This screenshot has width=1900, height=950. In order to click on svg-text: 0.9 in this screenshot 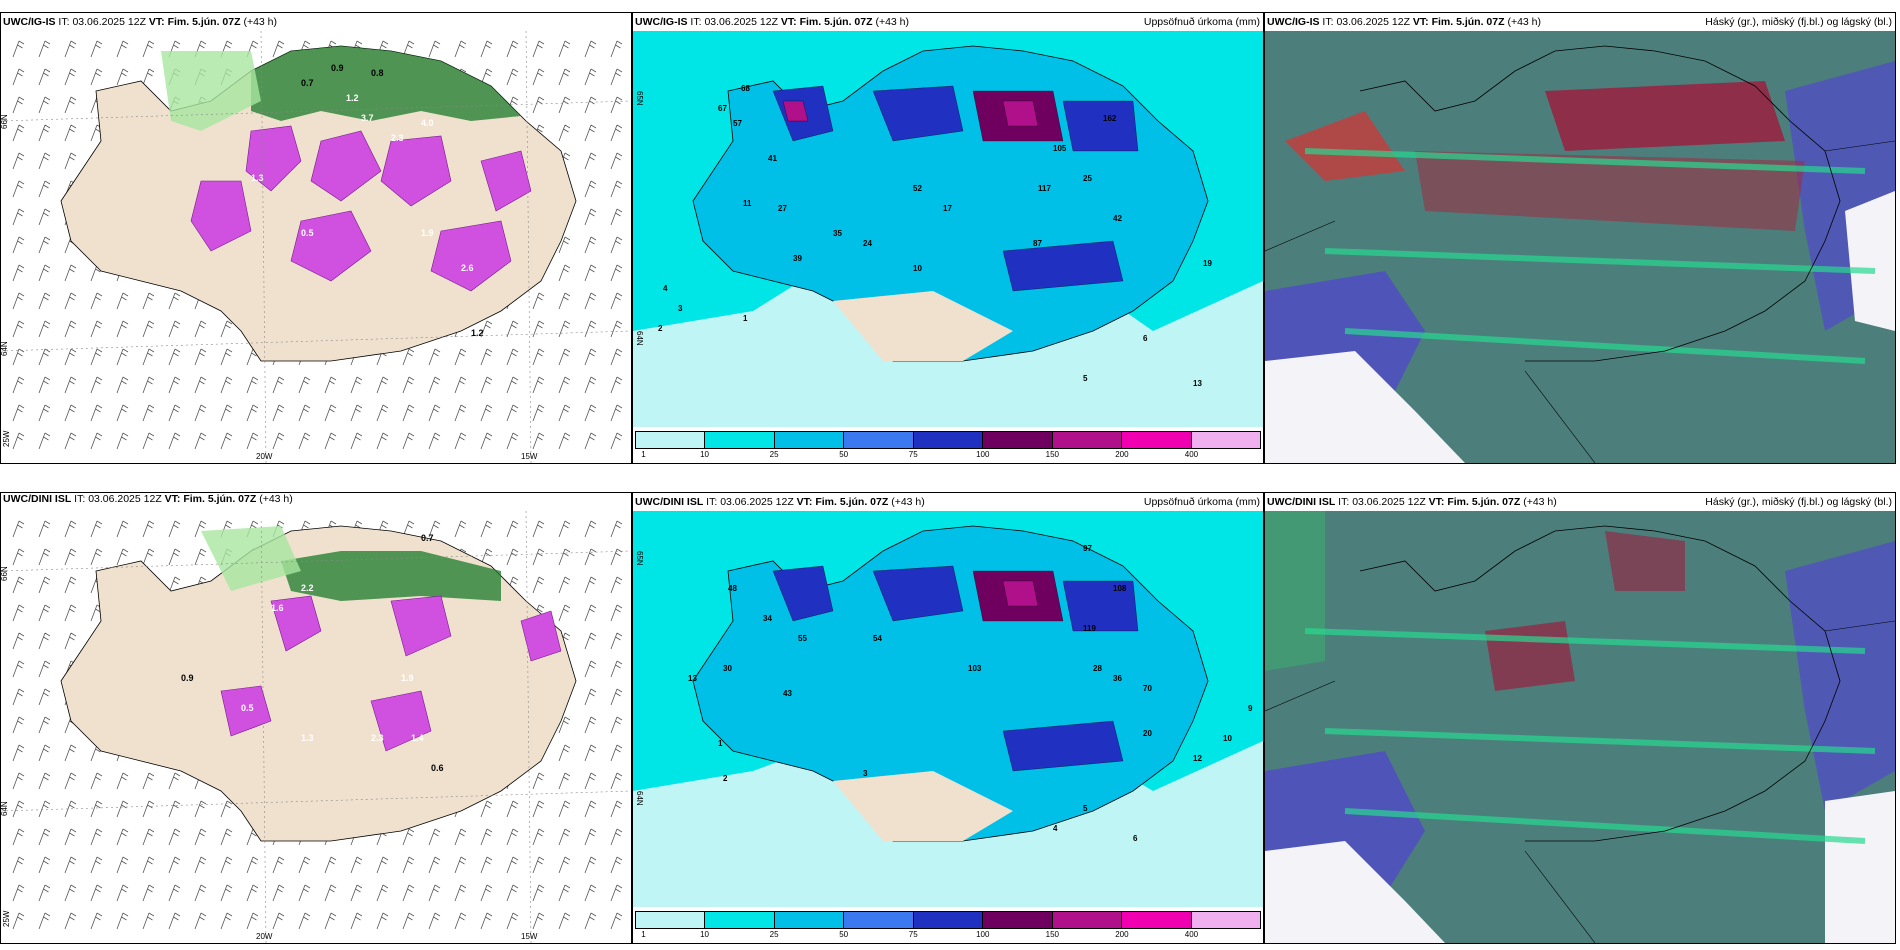, I will do `click(187, 678)`.